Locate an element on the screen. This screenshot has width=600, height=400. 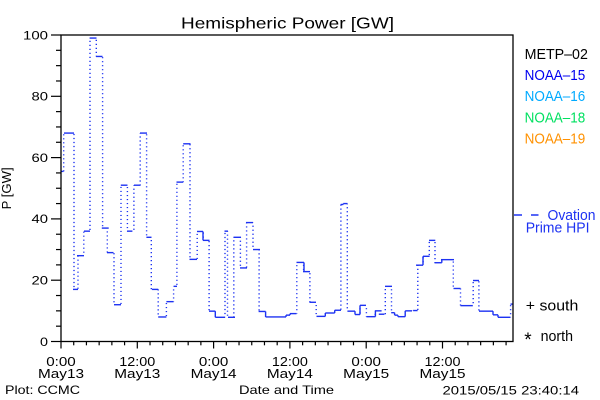
svg-text: NOAA–19 is located at coordinates (555, 138).